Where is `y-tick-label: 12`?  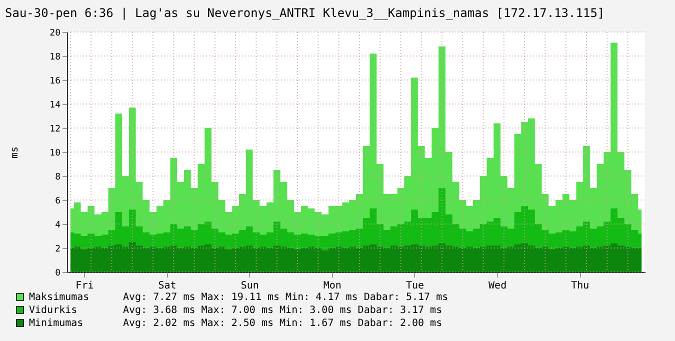 y-tick-label: 12 is located at coordinates (55, 129).